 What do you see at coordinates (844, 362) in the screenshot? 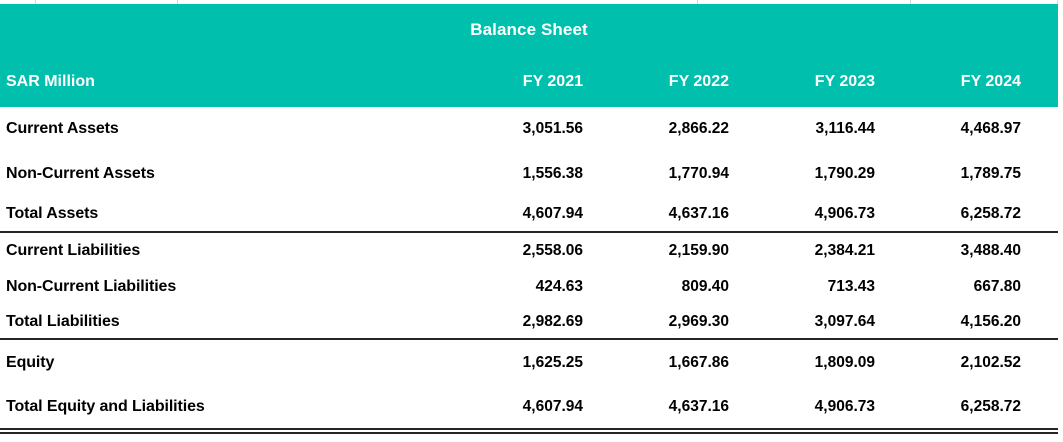
I see `row-value: 1,809.09` at bounding box center [844, 362].